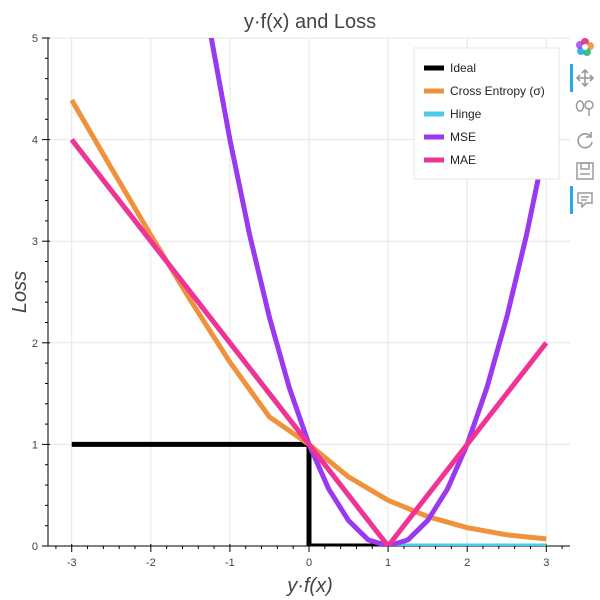  Describe the element at coordinates (35, 445) in the screenshot. I see `y-tick-label: 1` at that location.